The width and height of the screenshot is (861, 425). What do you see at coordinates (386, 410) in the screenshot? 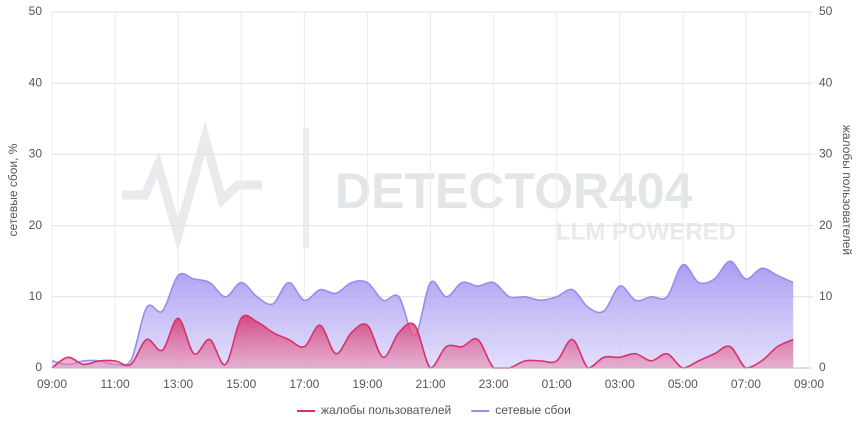
I see `legend-label: жалобы пользователей` at bounding box center [386, 410].